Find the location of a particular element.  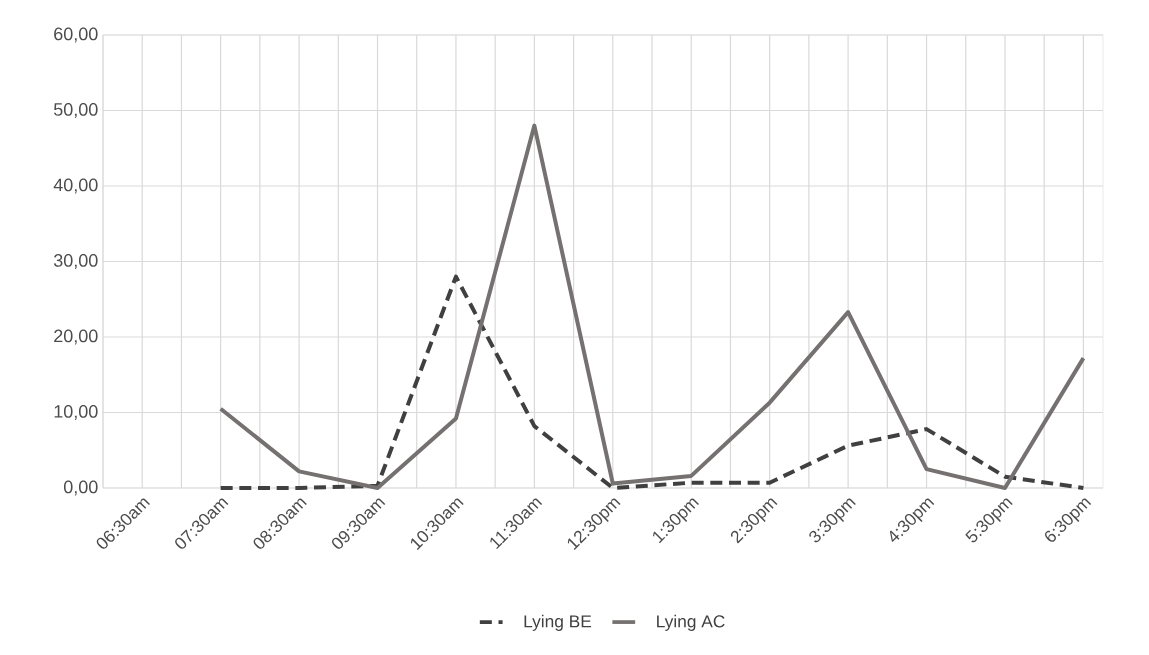

y-tick-label: 40,00 is located at coordinates (75, 186).